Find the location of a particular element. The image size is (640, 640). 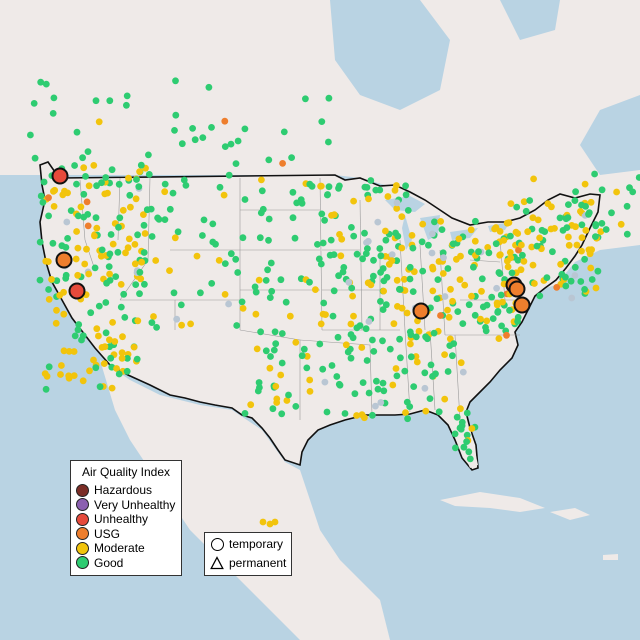

station-usg is located at coordinates (48, 198).